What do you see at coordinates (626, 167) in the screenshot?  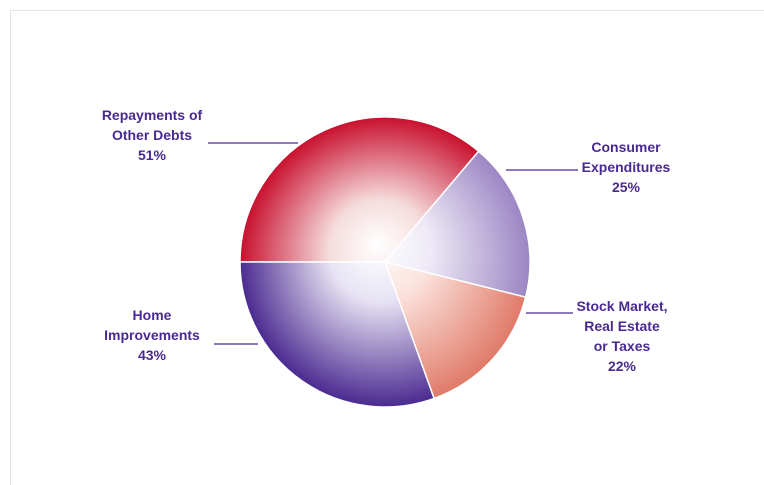 I see `slice-label-1: Expenditures` at bounding box center [626, 167].